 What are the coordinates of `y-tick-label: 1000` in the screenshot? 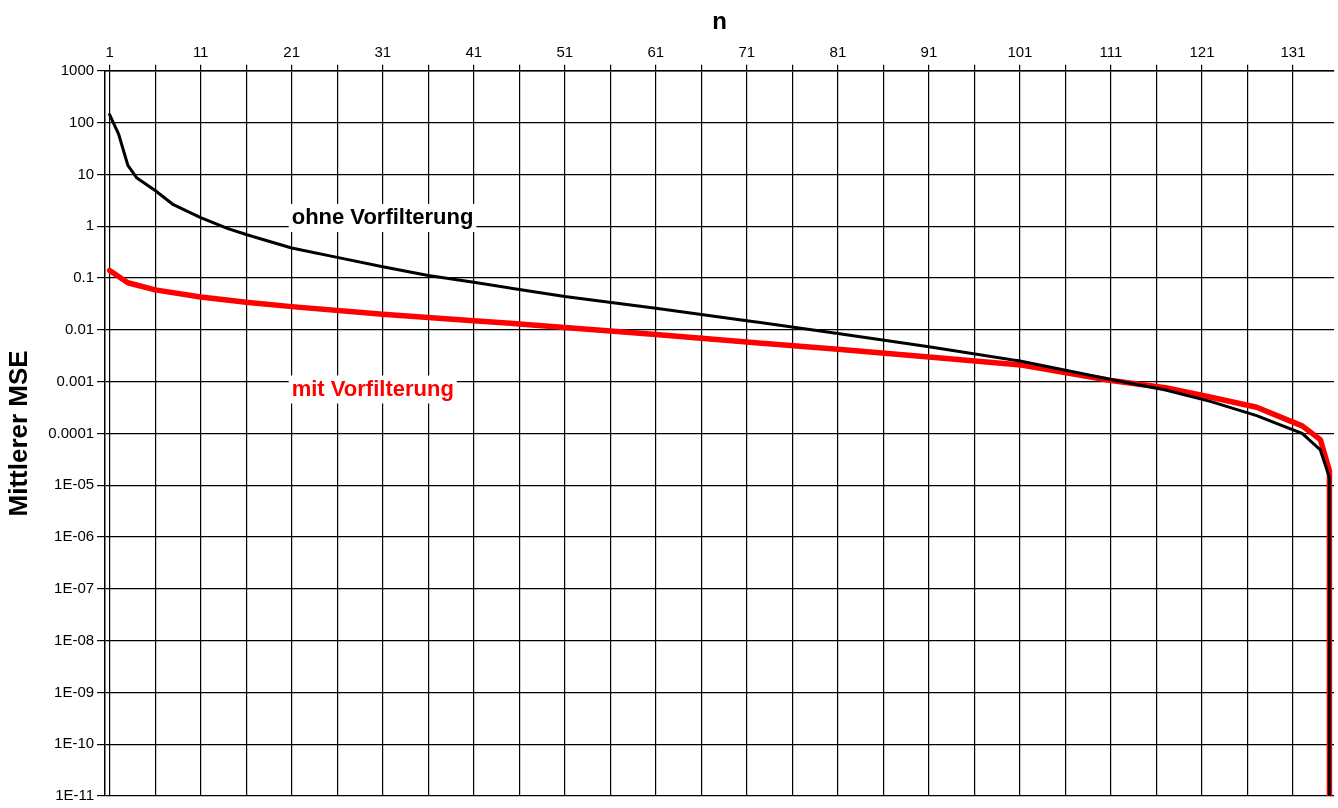 It's located at (77, 69).